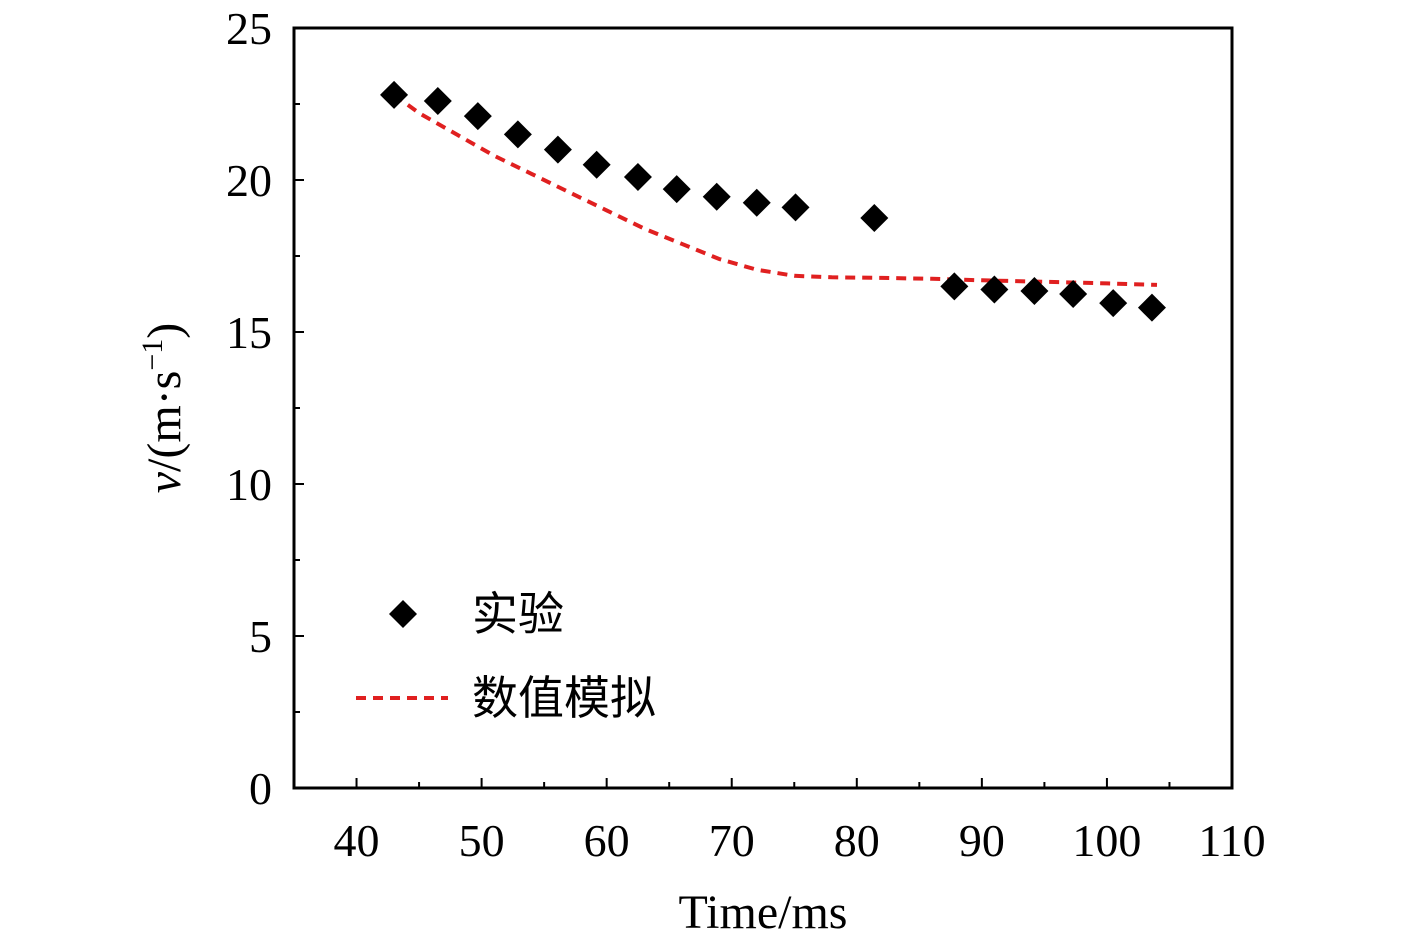 Image resolution: width=1417 pixels, height=941 pixels. Describe the element at coordinates (607, 840) in the screenshot. I see `x-tick-label: 60` at that location.